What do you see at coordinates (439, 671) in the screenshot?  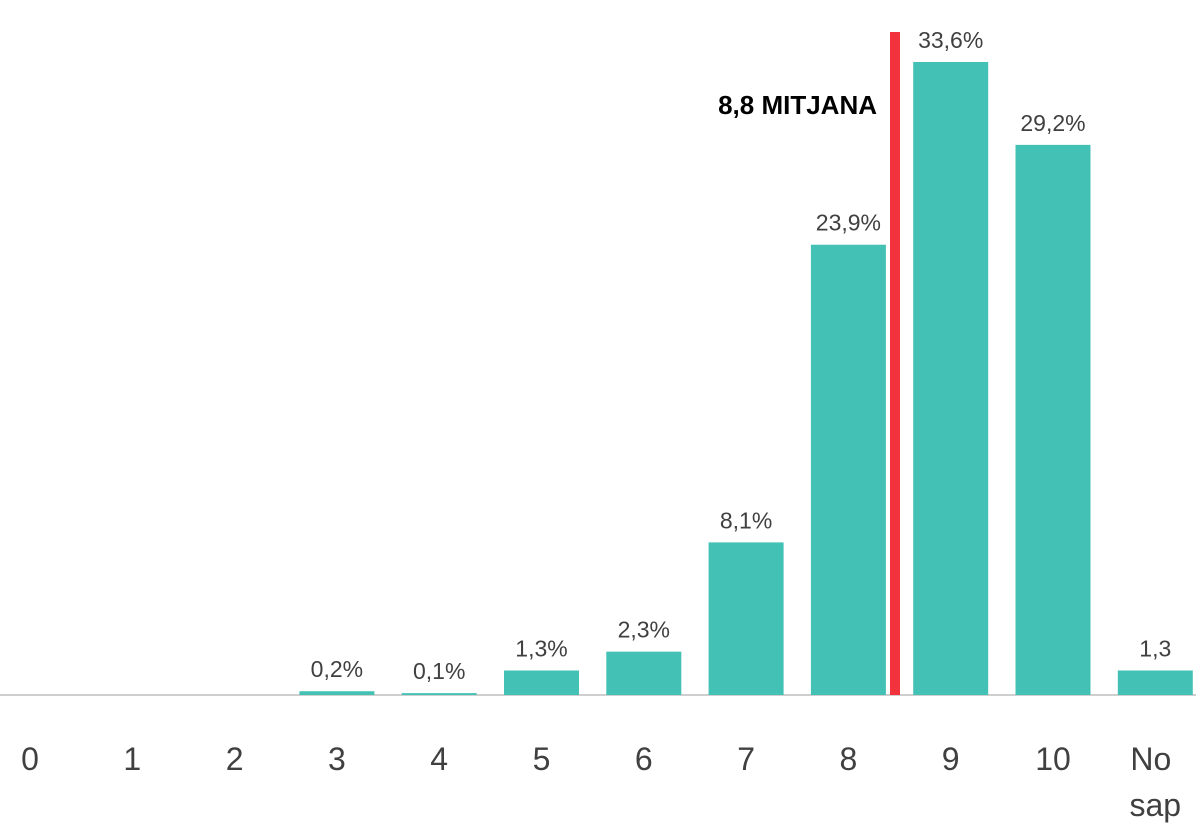 I see `data-label: 0,1%` at bounding box center [439, 671].